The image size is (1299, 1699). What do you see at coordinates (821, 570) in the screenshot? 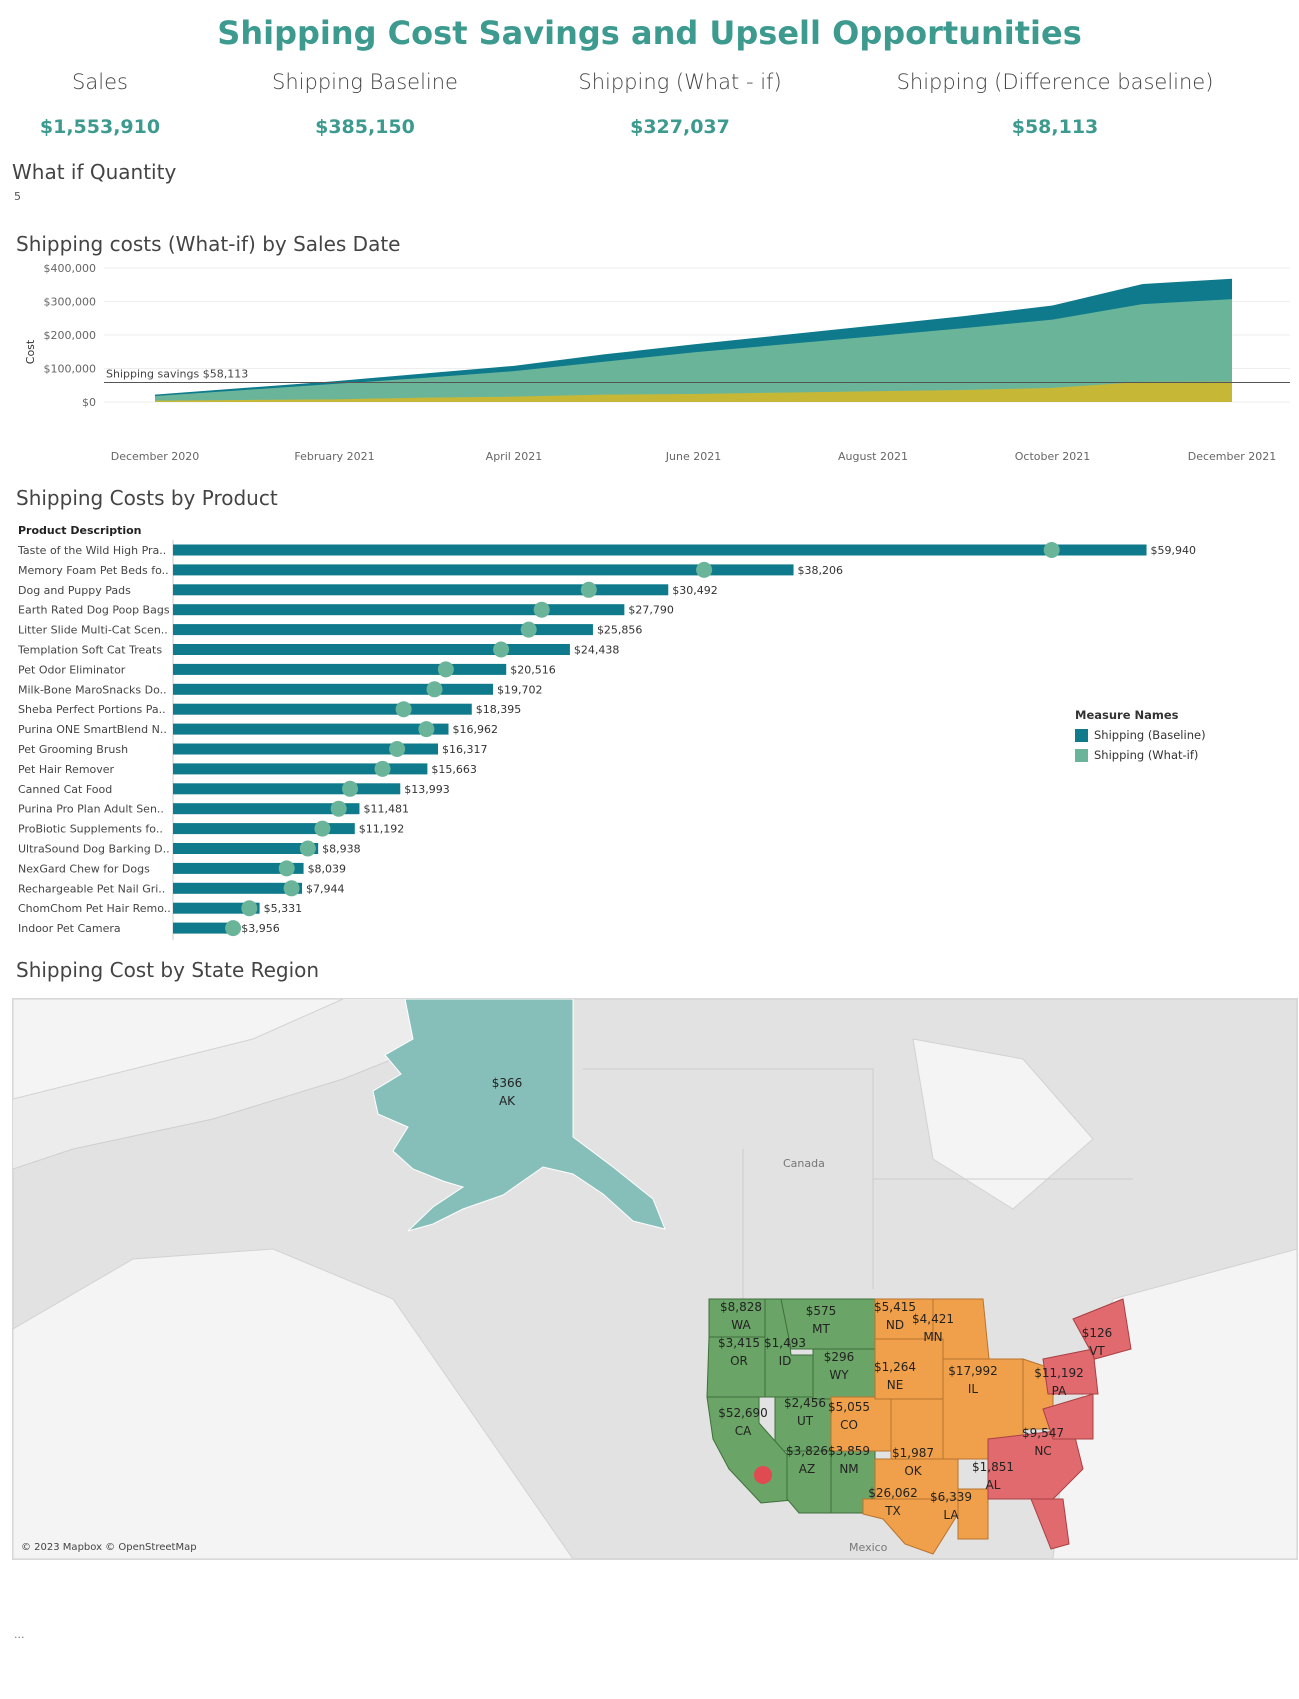
I see `bar-value-label: $38,206` at bounding box center [821, 570].